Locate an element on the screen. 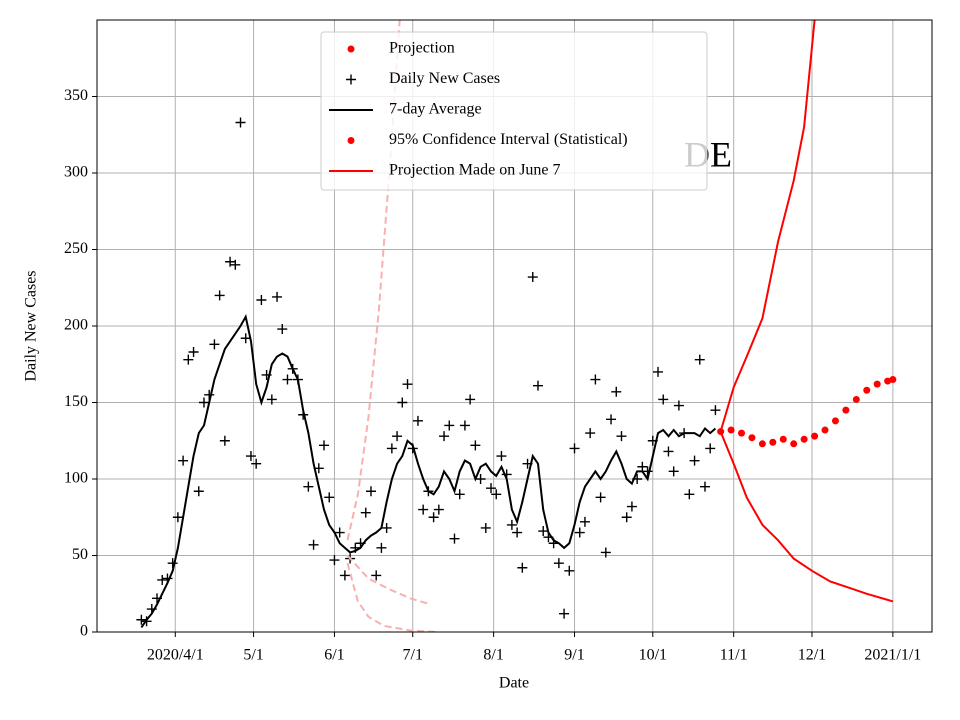  y-tick-label: 150 is located at coordinates (76, 401).